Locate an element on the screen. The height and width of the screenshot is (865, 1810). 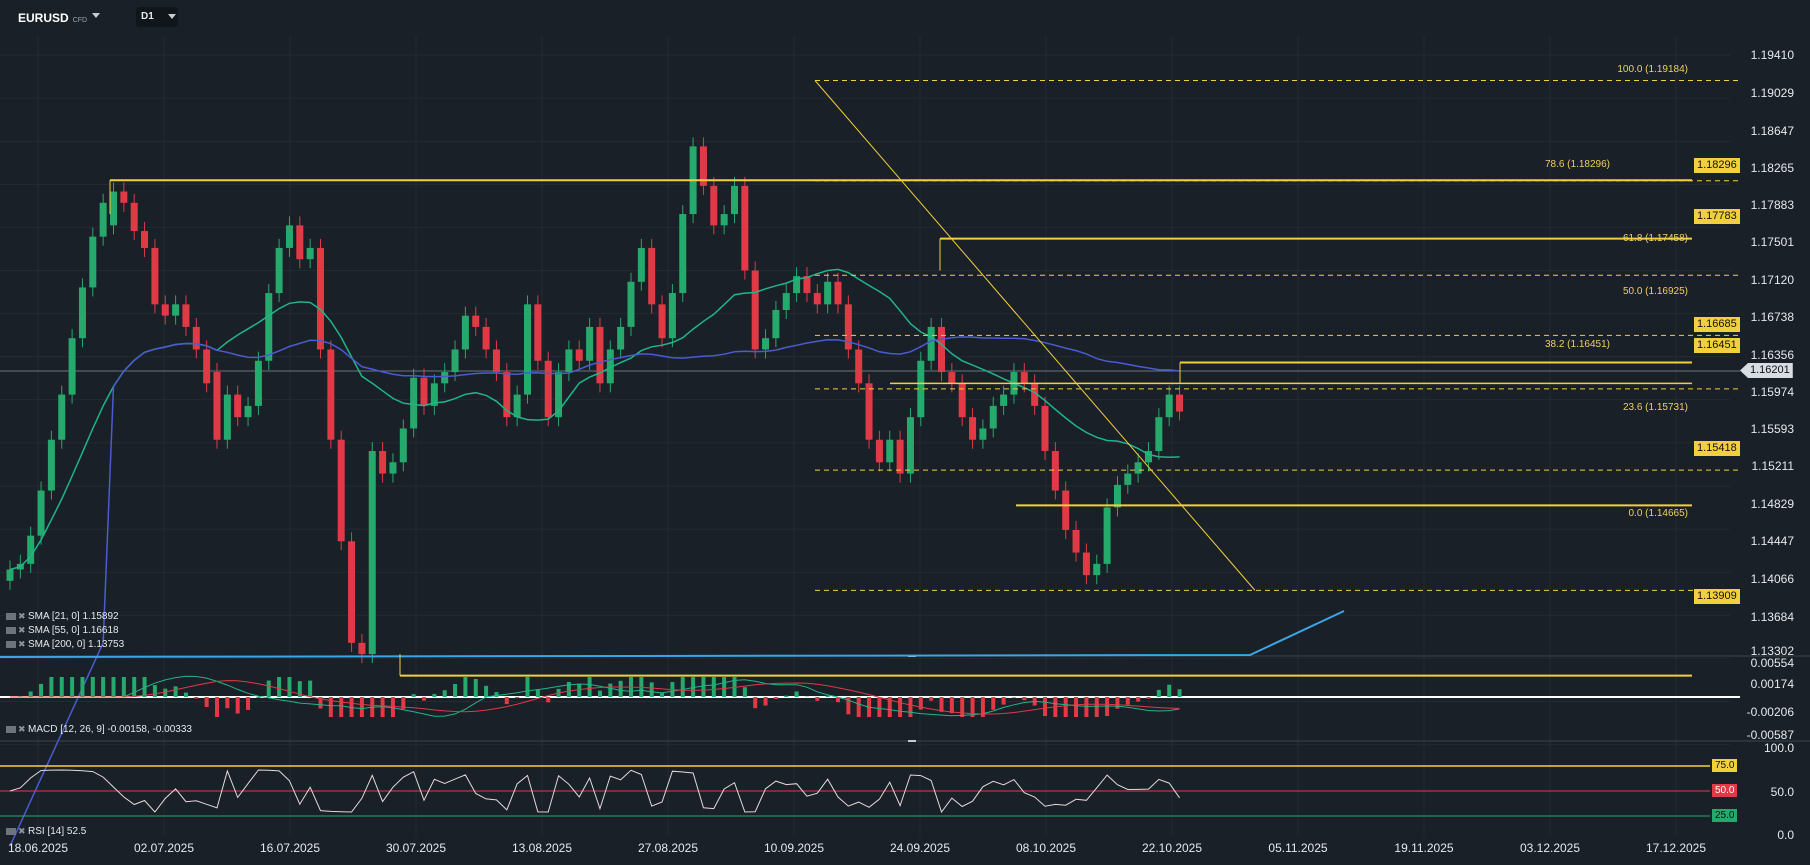
date-axis-label: 19.11.2025 is located at coordinates (1424, 848).